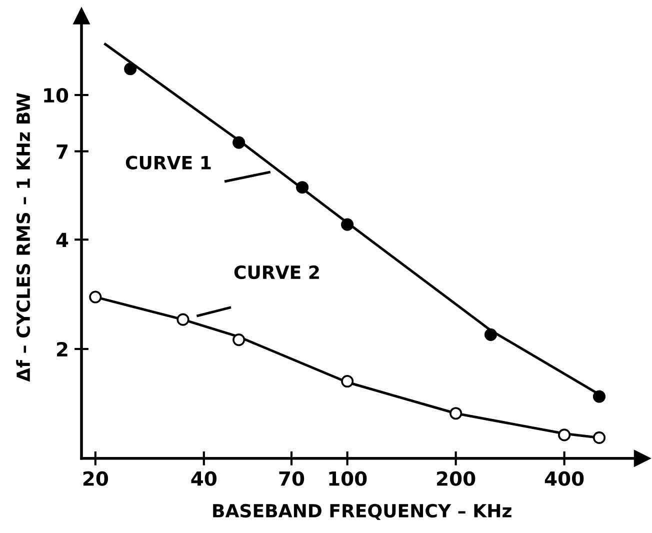  I want to click on x-tick-label: 100, so click(348, 478).